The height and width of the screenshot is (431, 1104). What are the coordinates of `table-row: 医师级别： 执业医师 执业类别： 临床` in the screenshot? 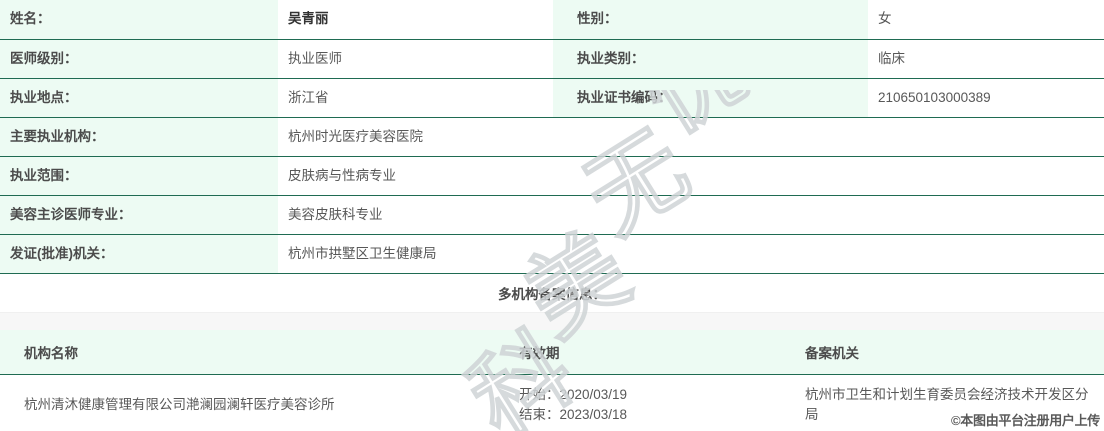 It's located at (552, 59).